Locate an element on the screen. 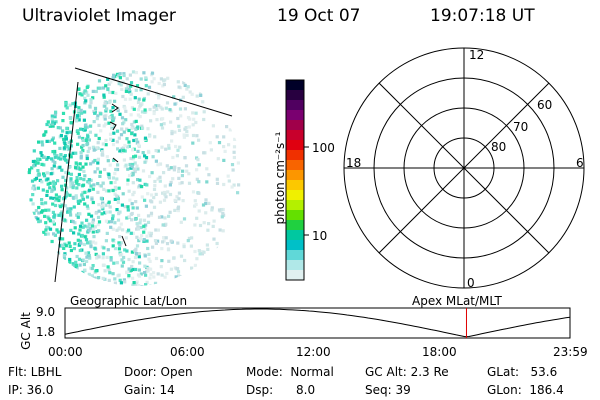 This screenshot has width=600, height=400. orbit-x-tick: 18:00 is located at coordinates (439, 352).